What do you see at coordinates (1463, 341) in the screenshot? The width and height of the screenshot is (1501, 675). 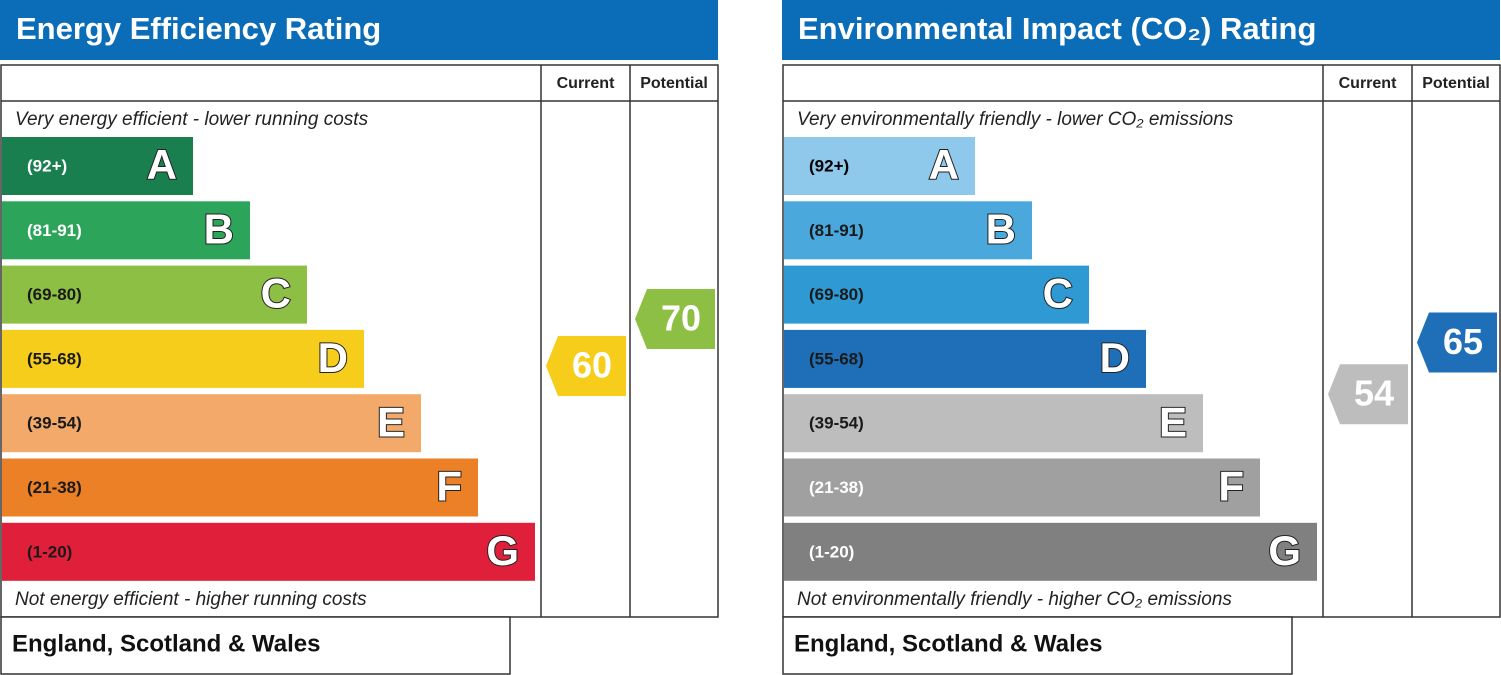 I see `rating-value: 65` at bounding box center [1463, 341].